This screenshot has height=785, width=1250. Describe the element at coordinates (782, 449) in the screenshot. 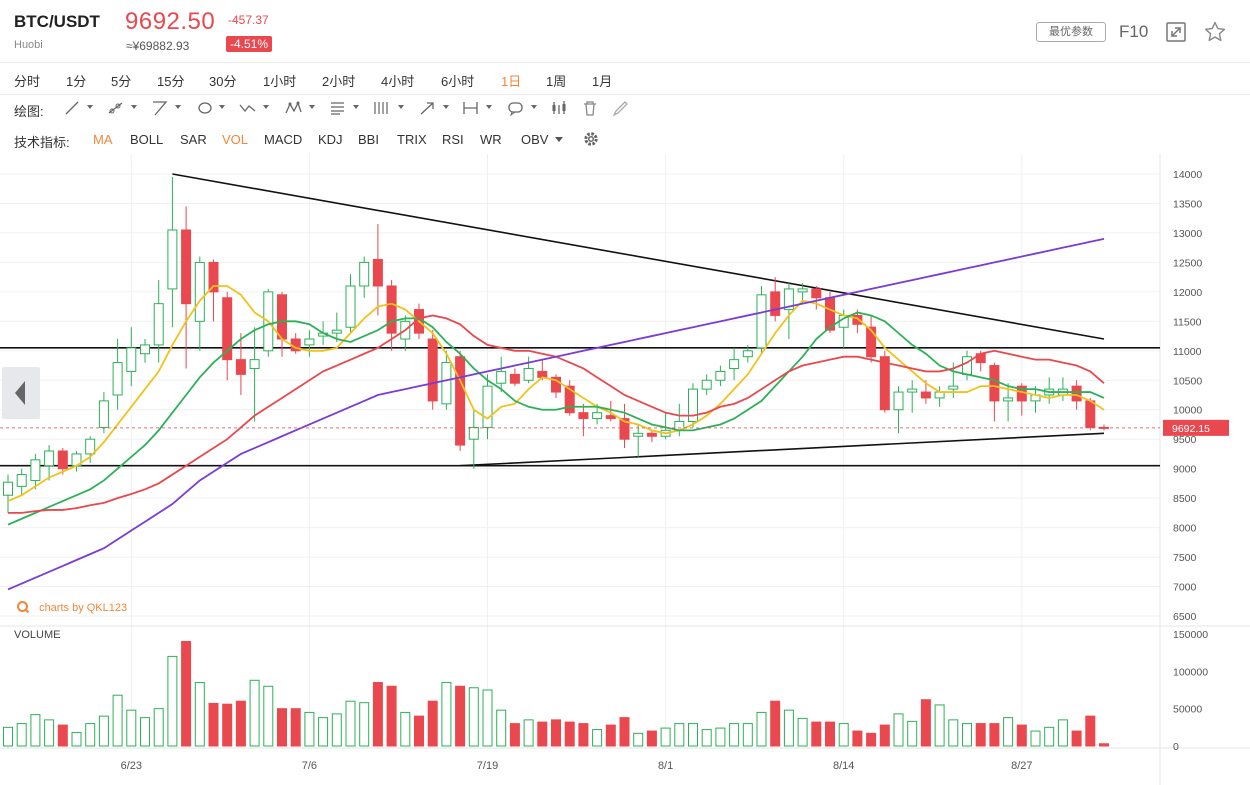

I see `trendline` at that location.